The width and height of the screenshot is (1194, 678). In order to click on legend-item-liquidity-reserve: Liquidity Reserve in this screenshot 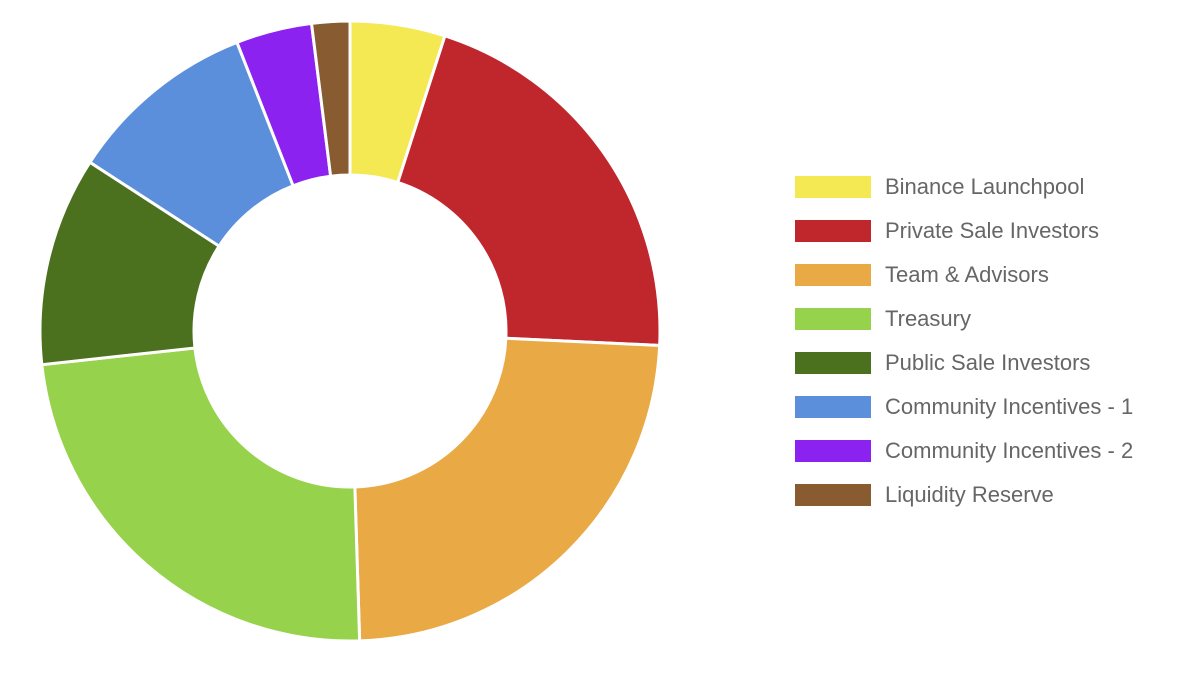, I will do `click(964, 495)`.